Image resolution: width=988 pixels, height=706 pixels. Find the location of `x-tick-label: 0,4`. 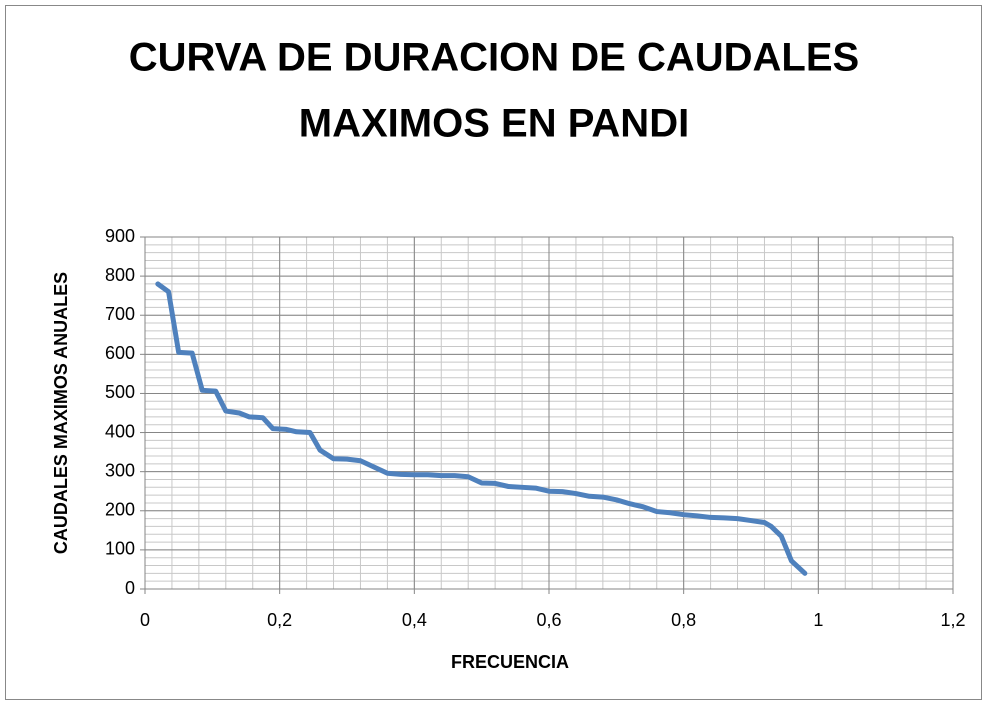

x-tick-label: 0,4 is located at coordinates (414, 620).